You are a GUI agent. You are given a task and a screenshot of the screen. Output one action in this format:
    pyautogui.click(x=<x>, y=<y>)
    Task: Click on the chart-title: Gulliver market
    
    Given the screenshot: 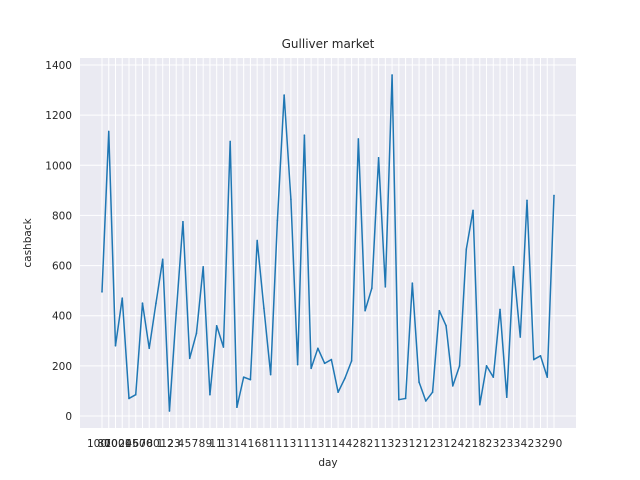 What is the action you would take?
    pyautogui.click(x=328, y=44)
    